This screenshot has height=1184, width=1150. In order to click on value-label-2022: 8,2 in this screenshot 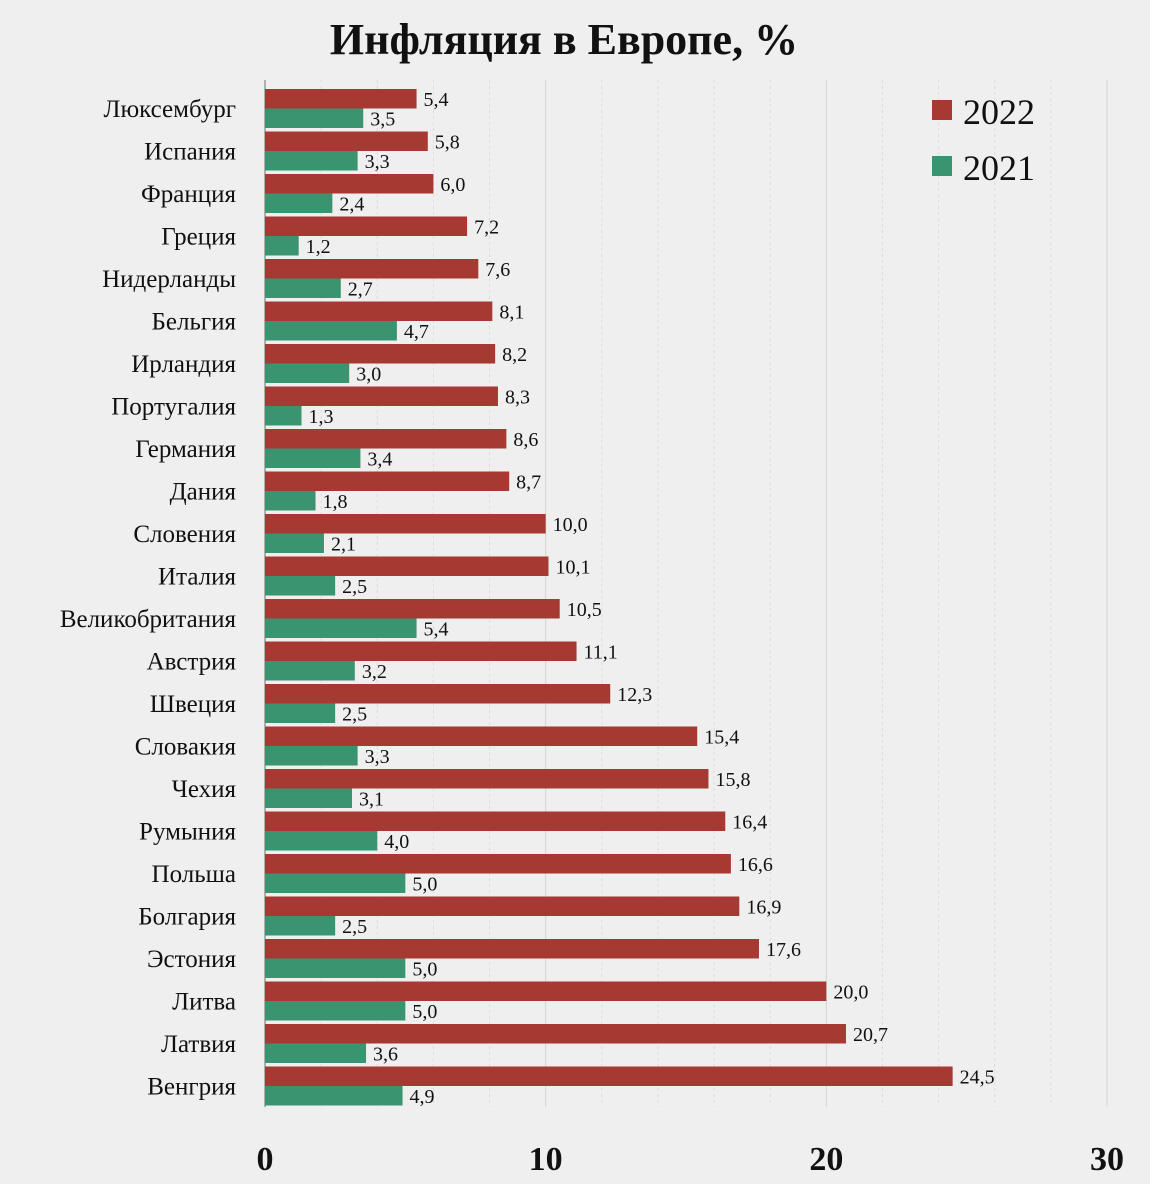, I will do `click(514, 355)`.